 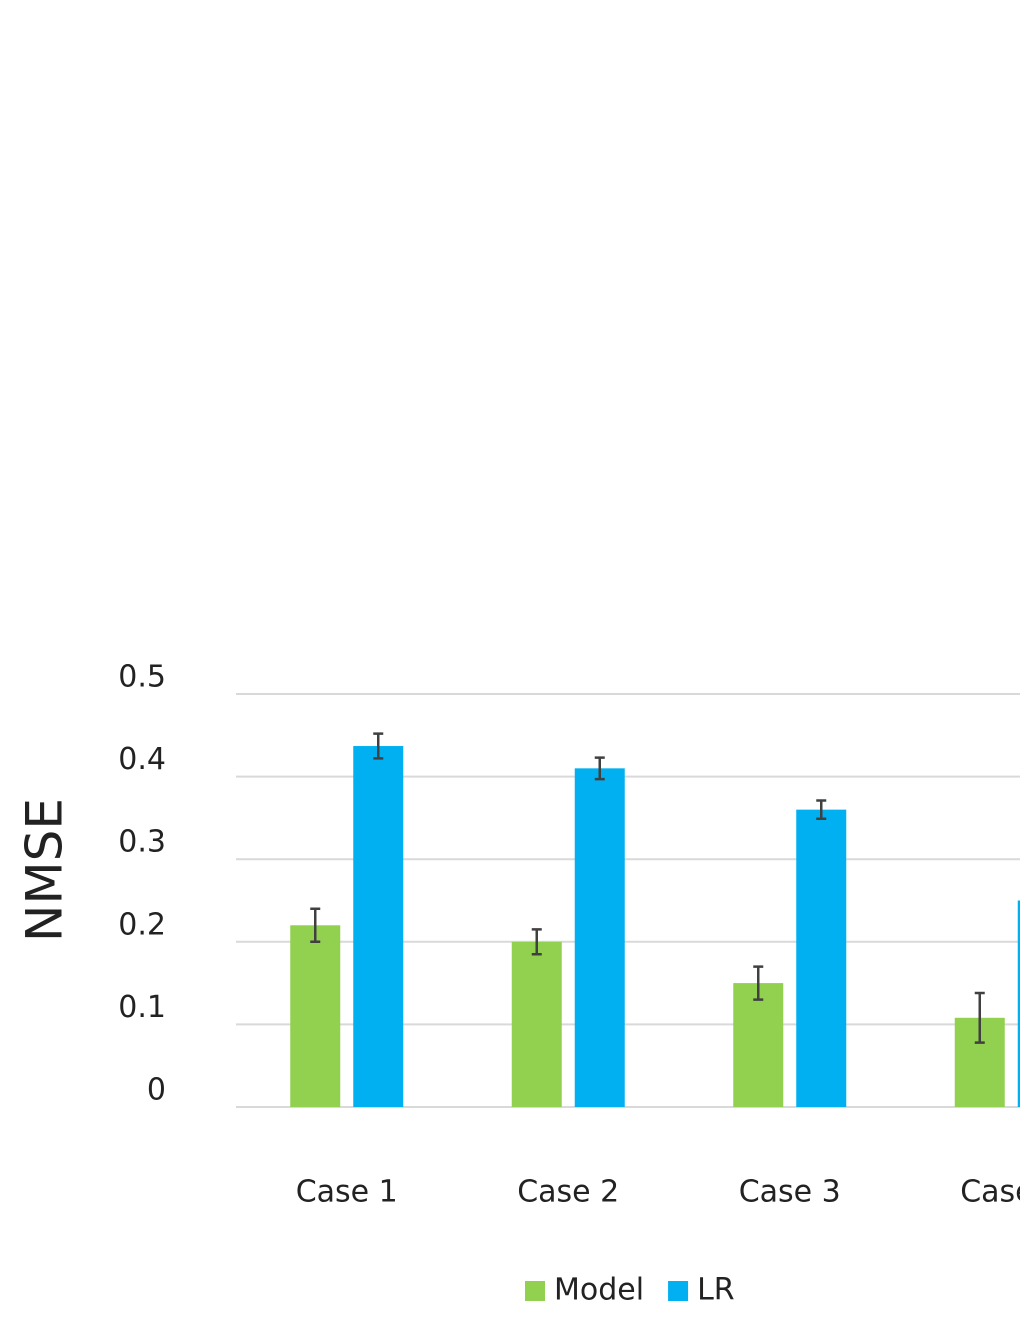 I want to click on y-tick-label: 0.1, so click(x=142, y=1007).